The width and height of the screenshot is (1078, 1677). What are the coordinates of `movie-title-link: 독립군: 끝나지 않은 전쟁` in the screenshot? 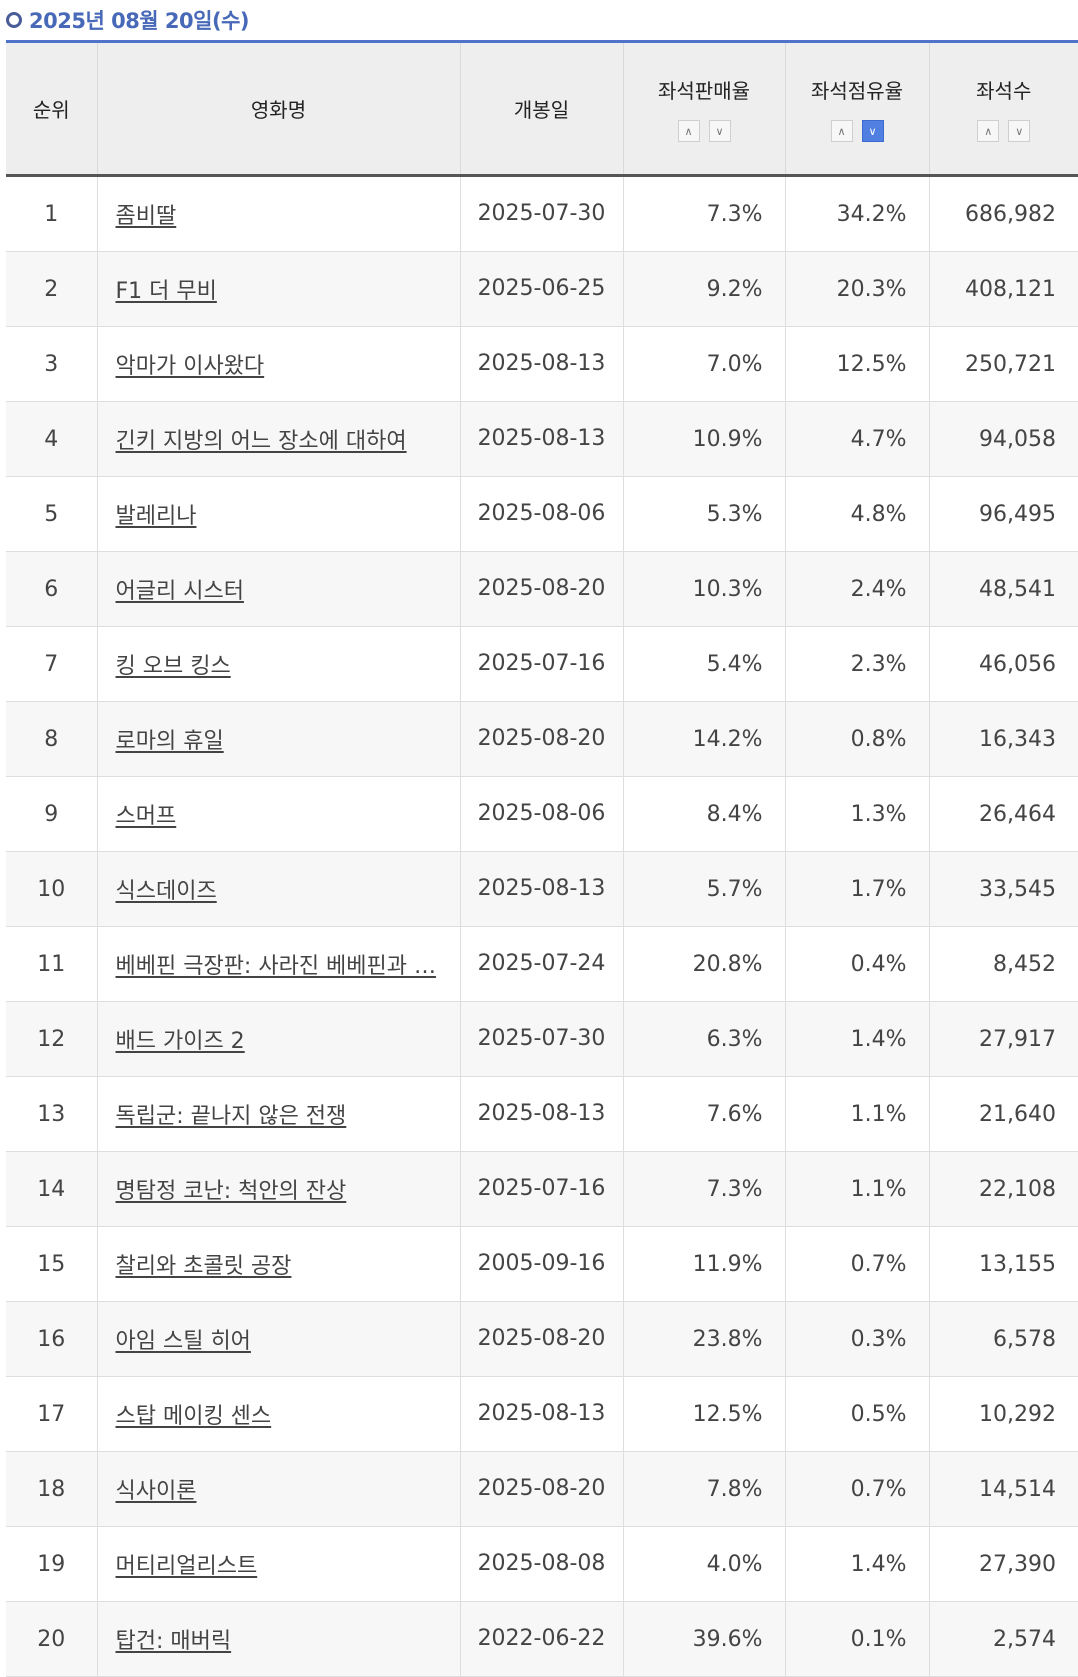 It's located at (231, 1116).